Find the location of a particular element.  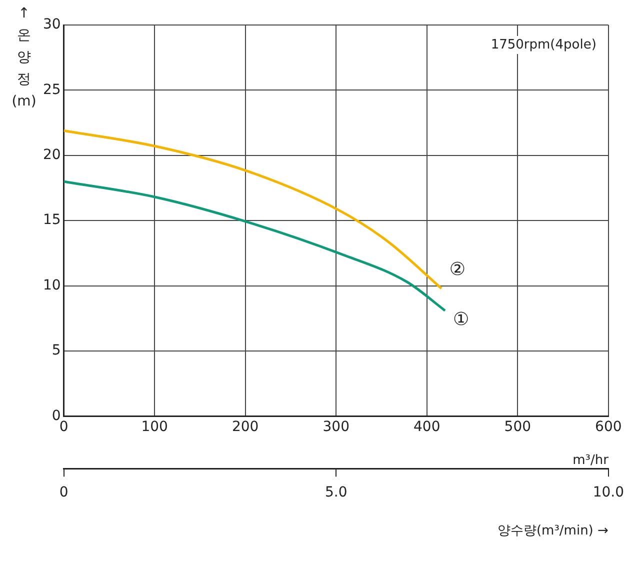

series-label: ② is located at coordinates (457, 269).